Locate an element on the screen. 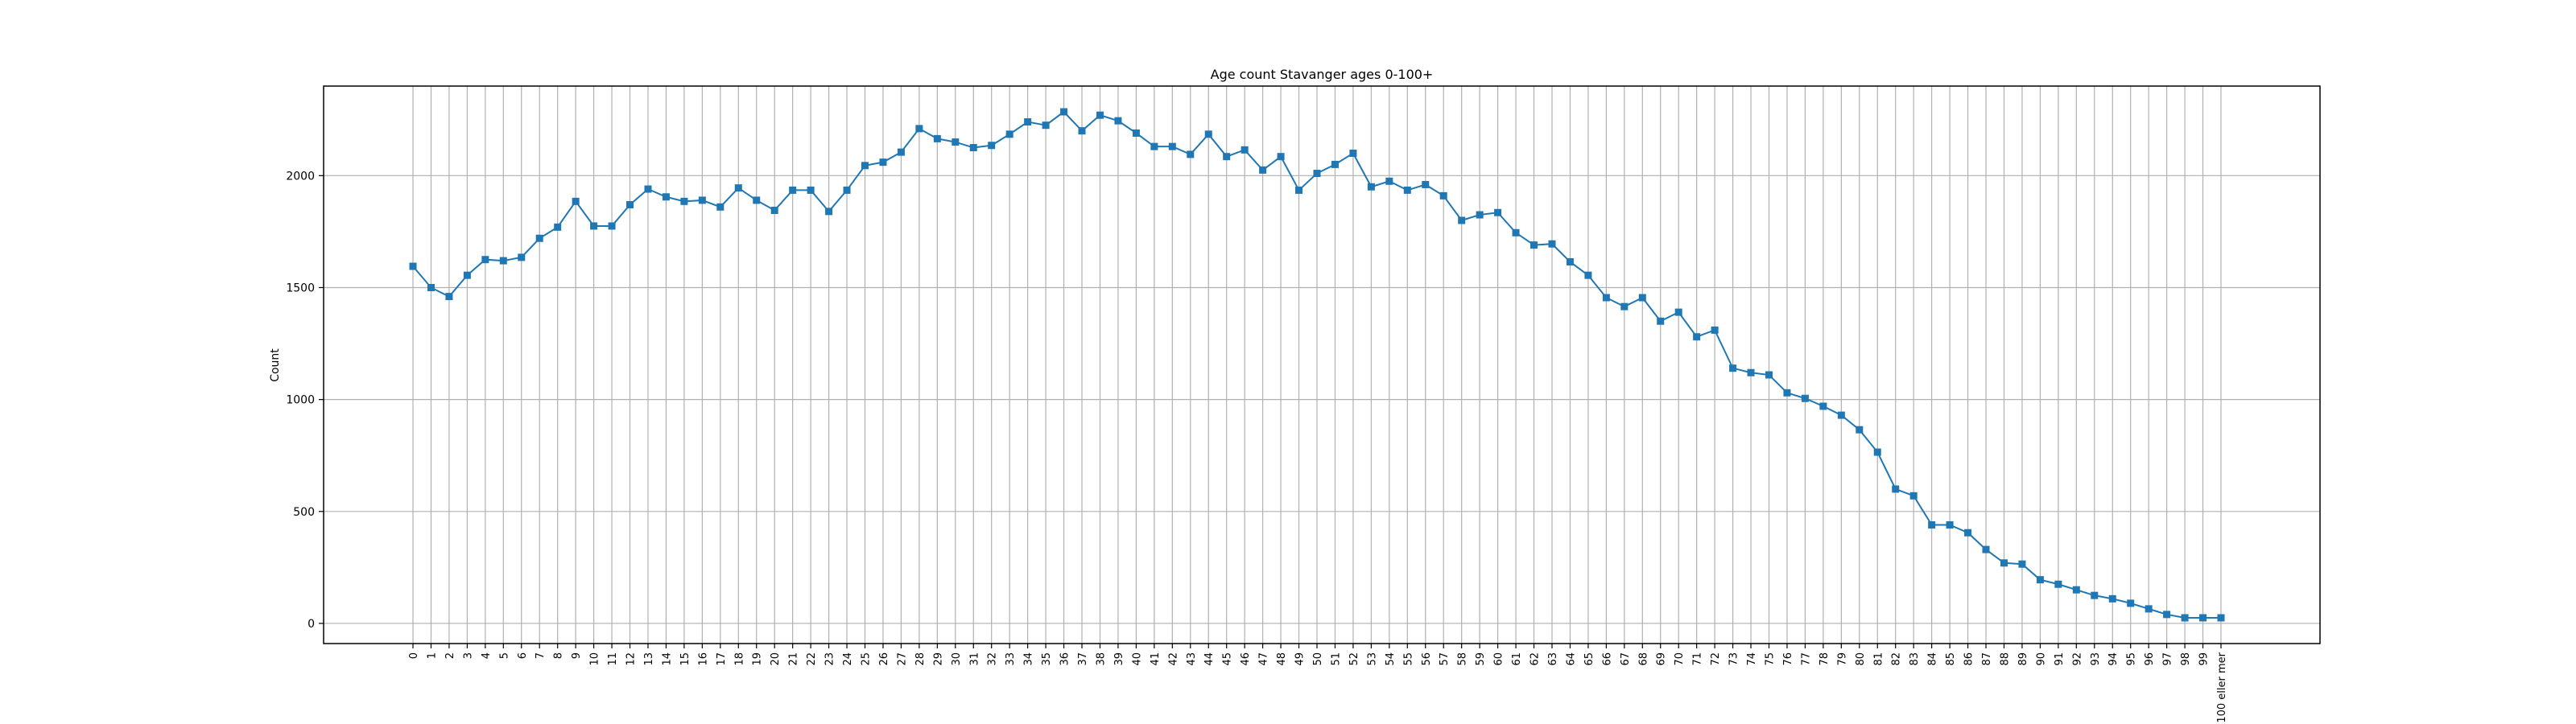  x-tick-label: 0 is located at coordinates (414, 655).